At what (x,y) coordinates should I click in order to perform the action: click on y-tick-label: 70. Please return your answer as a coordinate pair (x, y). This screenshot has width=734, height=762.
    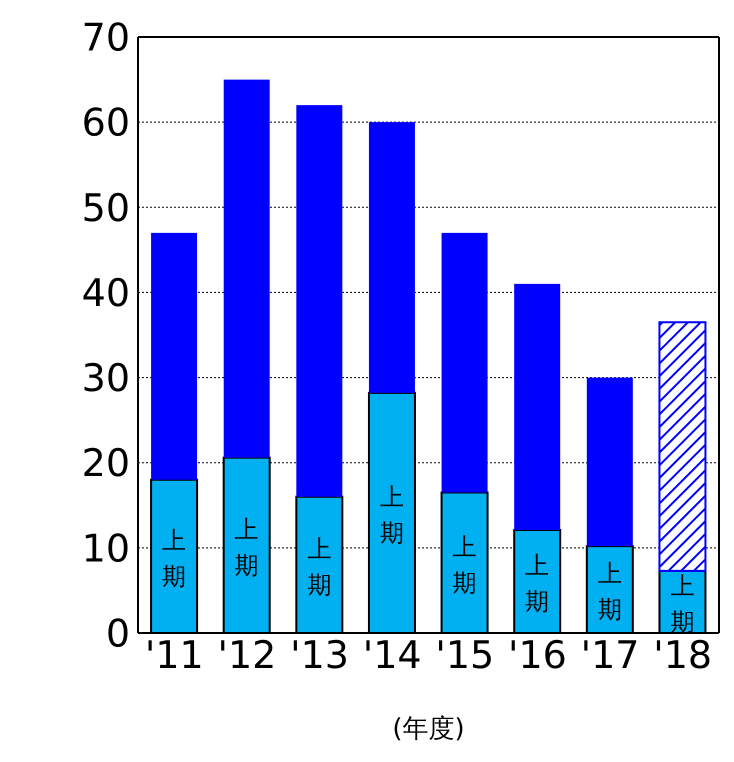
    Looking at the image, I should click on (106, 37).